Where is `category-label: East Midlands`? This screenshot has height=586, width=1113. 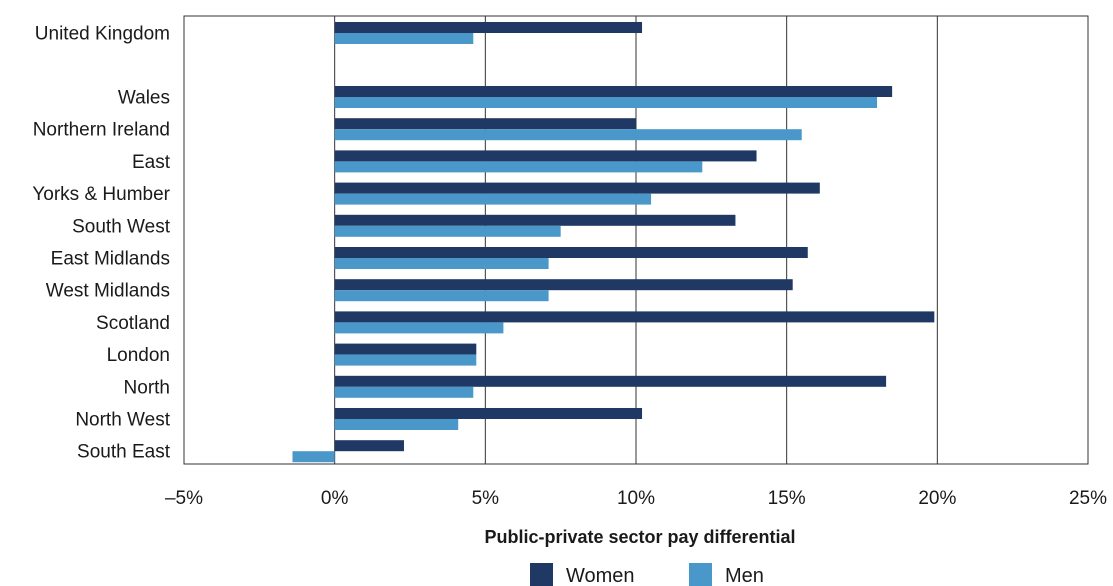
category-label: East Midlands is located at coordinates (110, 259).